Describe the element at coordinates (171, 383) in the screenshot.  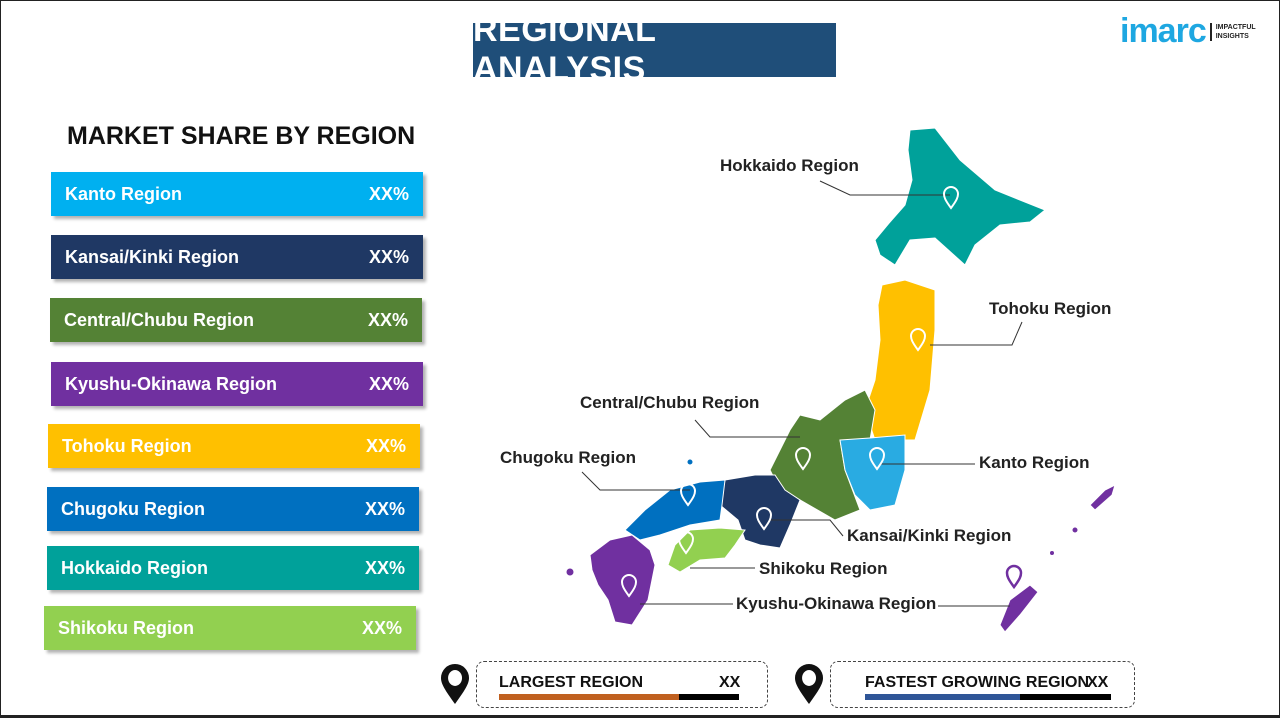
I see `region-name: Kyushu-Okinawa Region` at that location.